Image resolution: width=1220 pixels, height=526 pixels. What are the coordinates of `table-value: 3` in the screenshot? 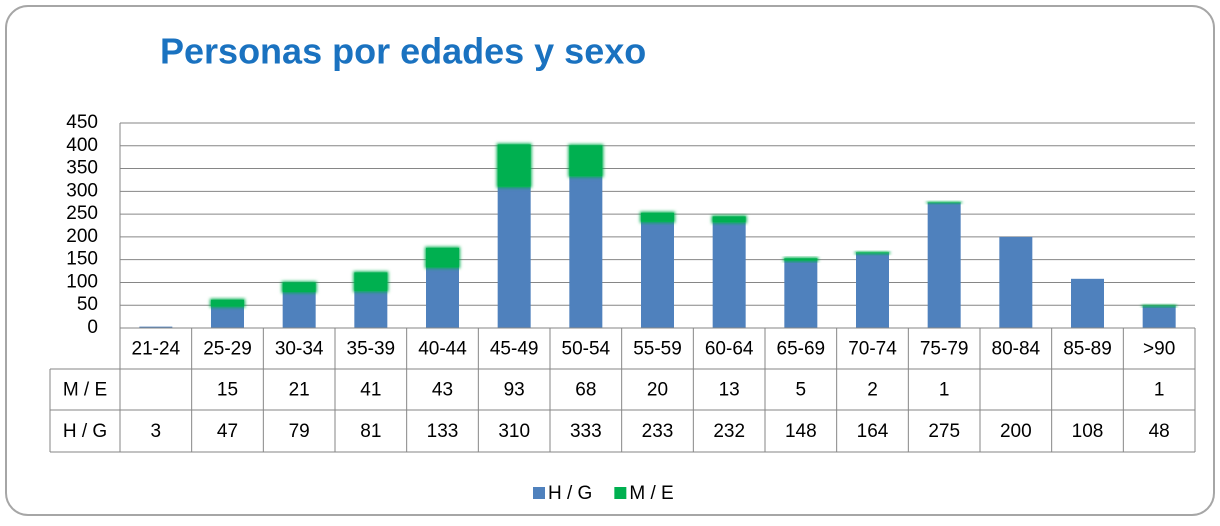 It's located at (156, 431).